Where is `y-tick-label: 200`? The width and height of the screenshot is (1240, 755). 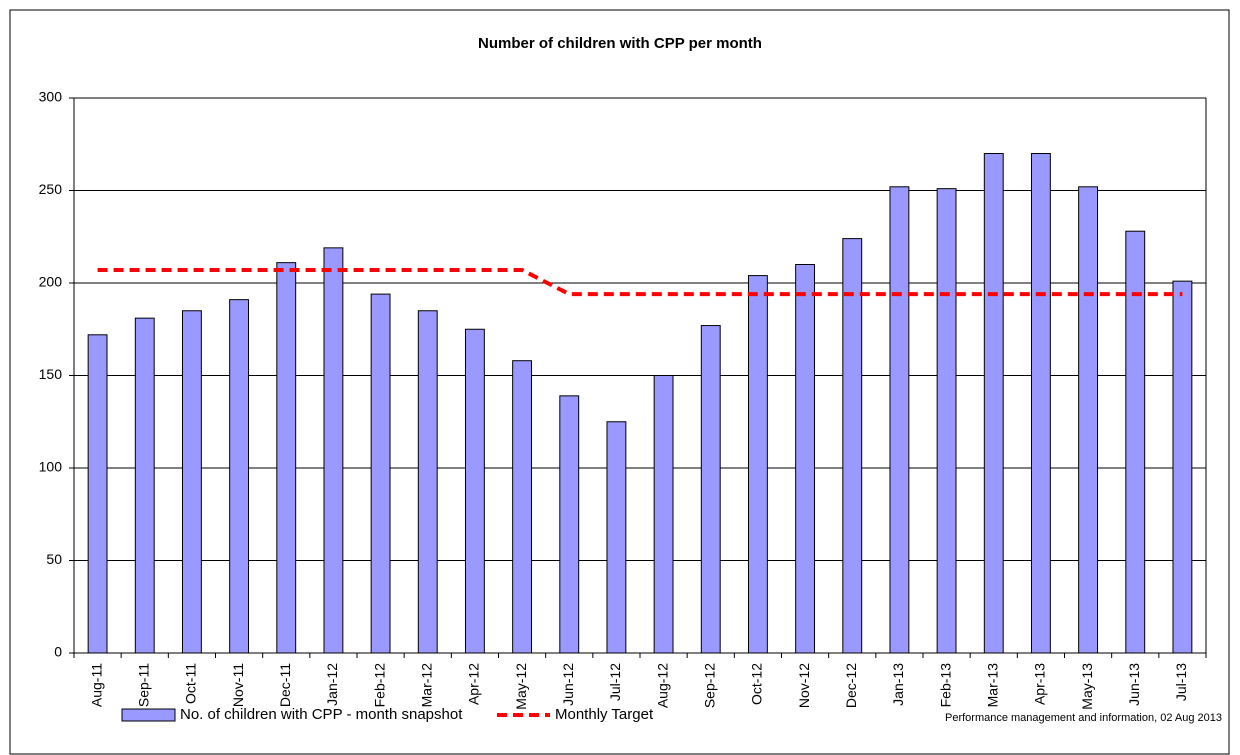 y-tick-label: 200 is located at coordinates (51, 282).